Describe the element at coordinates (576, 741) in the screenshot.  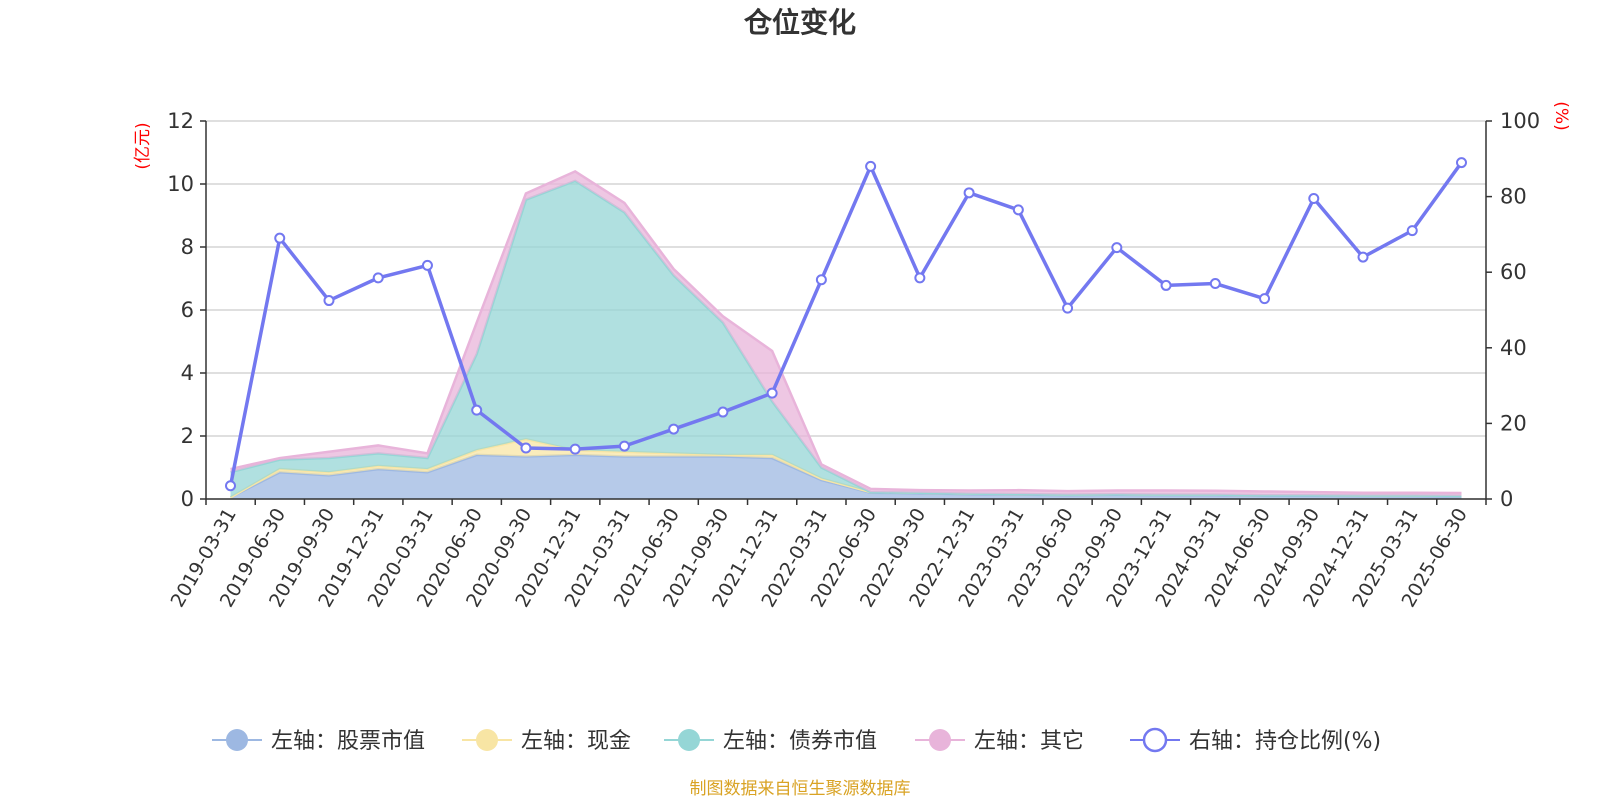
I see `legend-label-1: 左轴：现金` at that location.